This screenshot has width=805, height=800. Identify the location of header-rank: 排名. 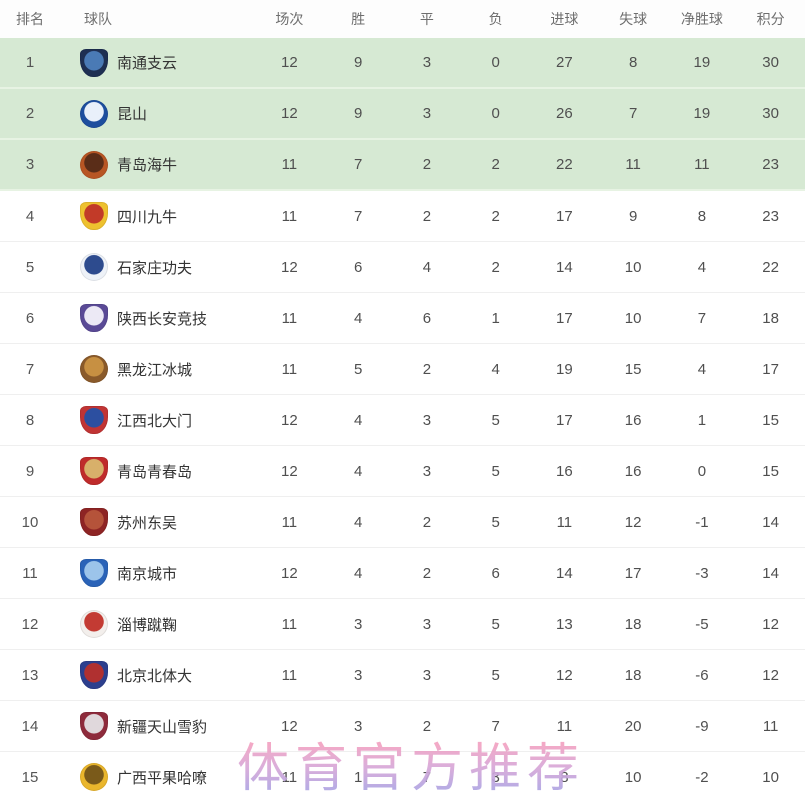
(30, 19).